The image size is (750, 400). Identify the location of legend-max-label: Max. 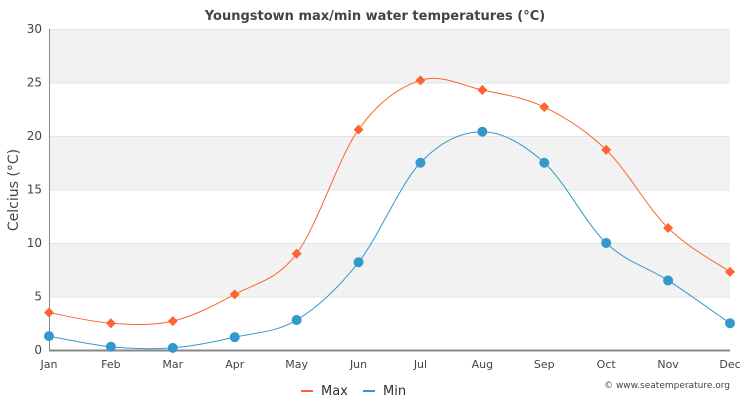
(334, 391).